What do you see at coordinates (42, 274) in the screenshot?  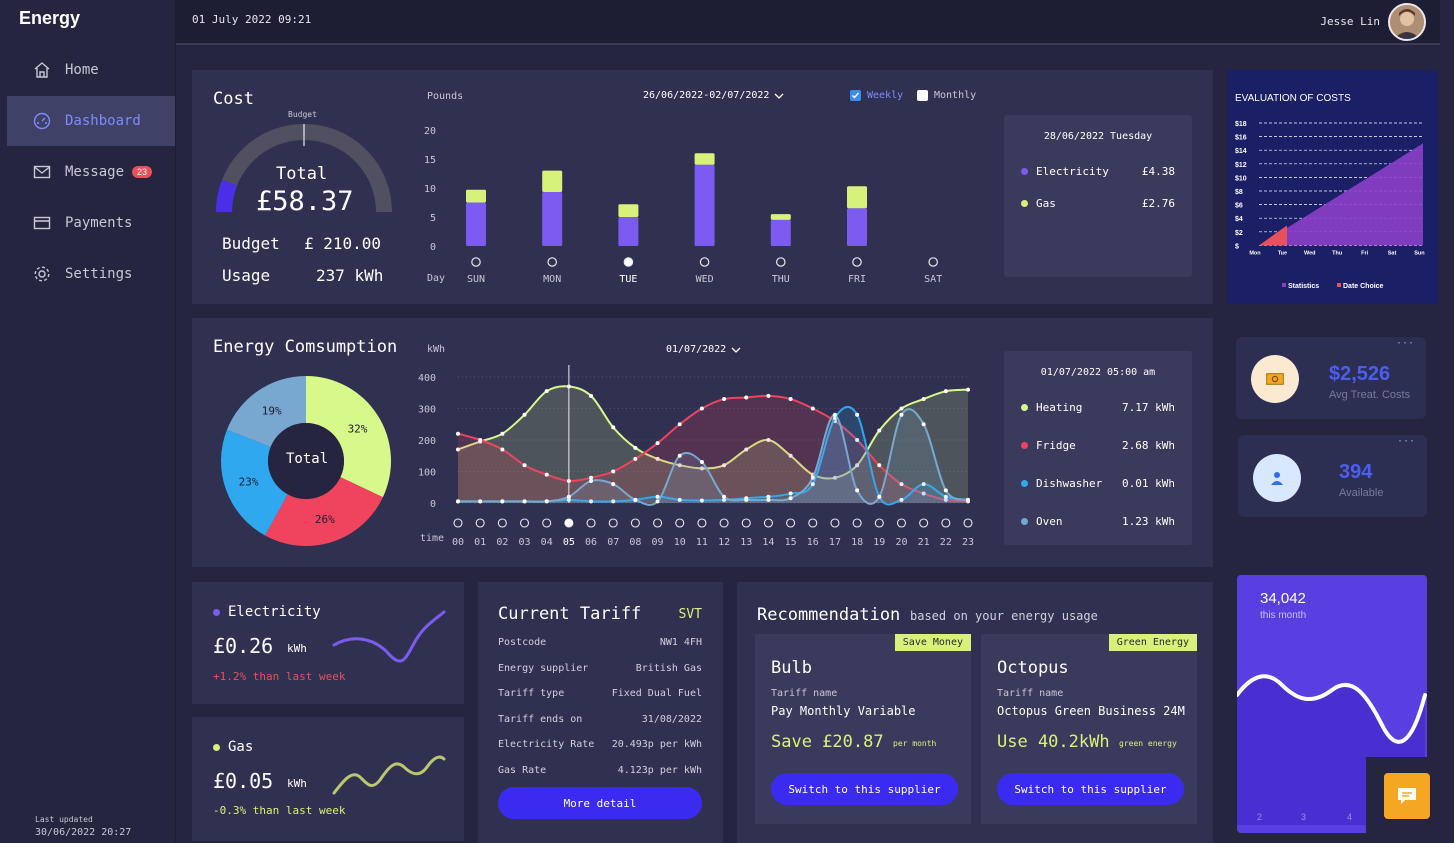 I see `gear-icon` at bounding box center [42, 274].